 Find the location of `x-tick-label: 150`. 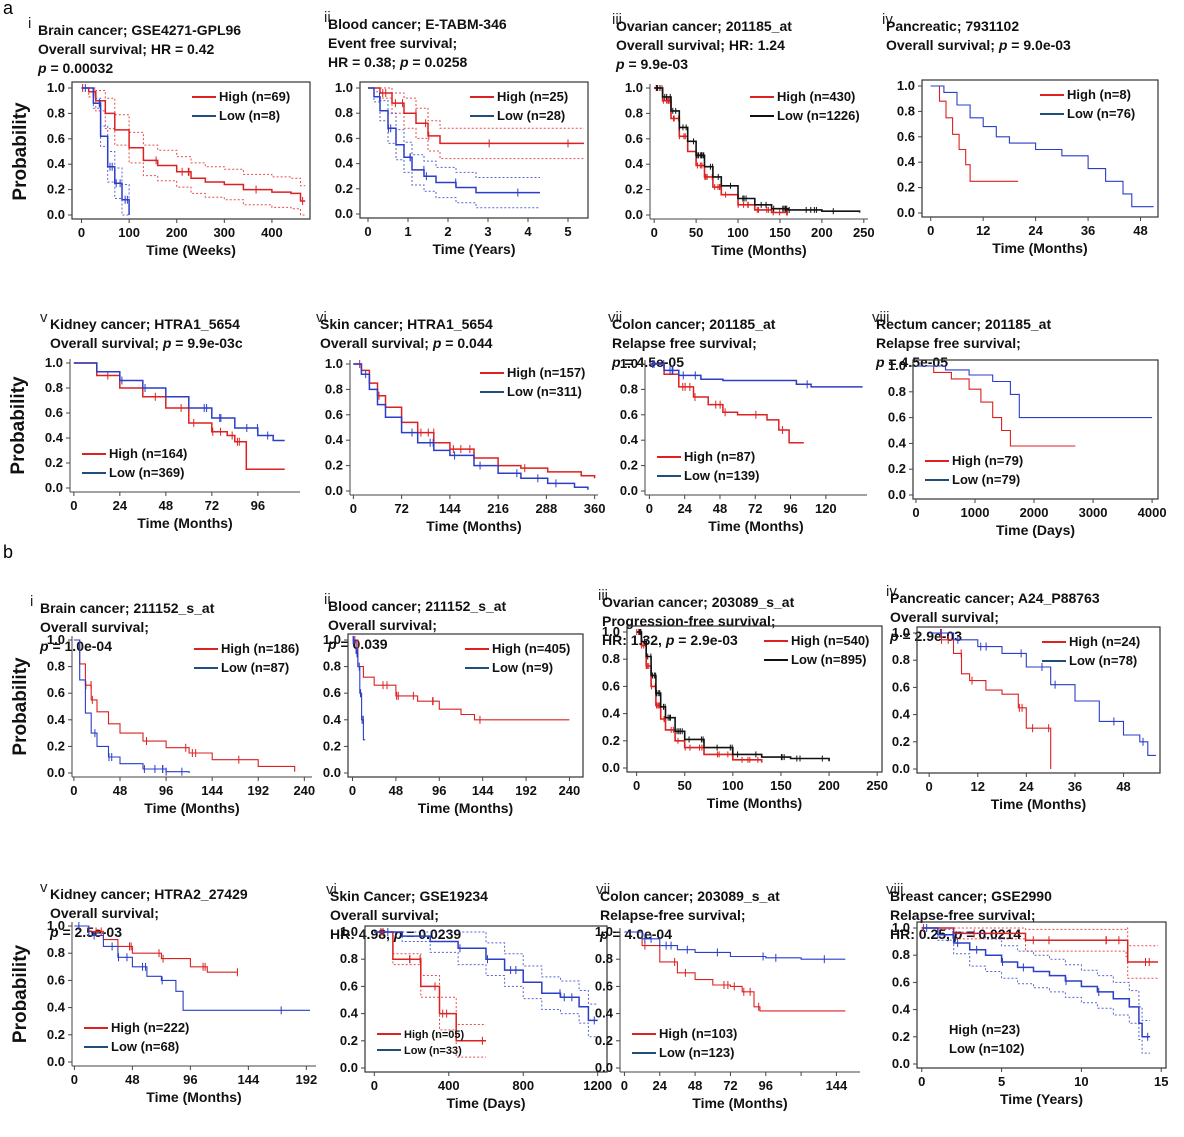

x-tick-label: 150 is located at coordinates (781, 785).